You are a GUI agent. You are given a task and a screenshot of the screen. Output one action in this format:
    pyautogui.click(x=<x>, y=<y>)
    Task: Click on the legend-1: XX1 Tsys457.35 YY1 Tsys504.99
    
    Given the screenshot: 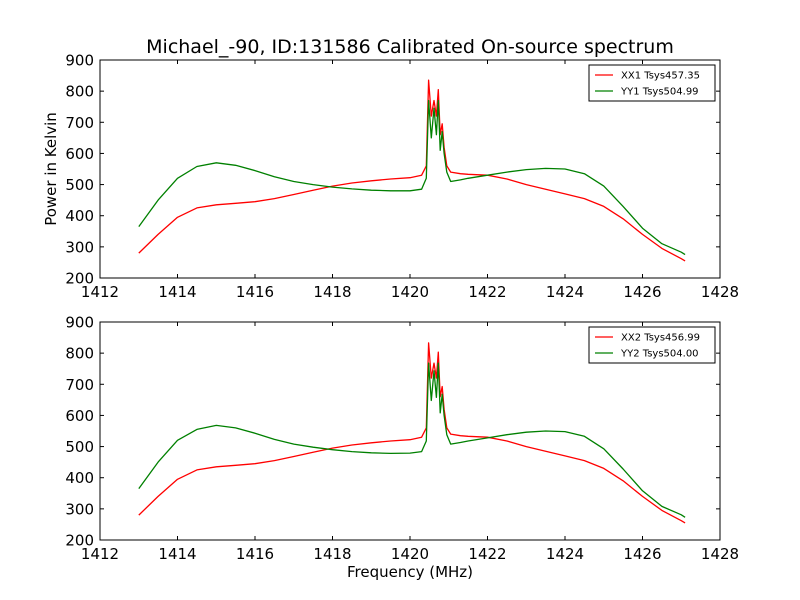 What is the action you would take?
    pyautogui.click(x=652, y=83)
    